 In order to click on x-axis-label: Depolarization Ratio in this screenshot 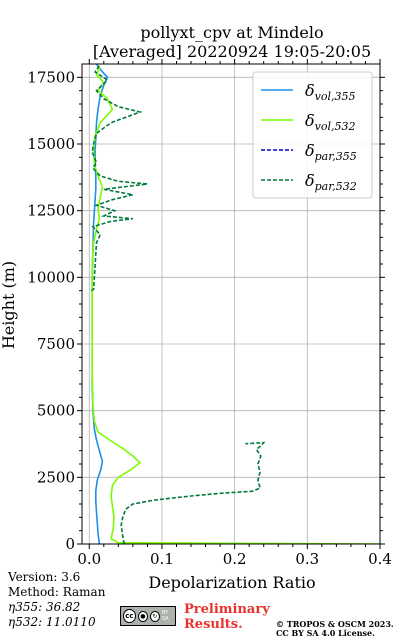, I will do `click(231, 582)`.